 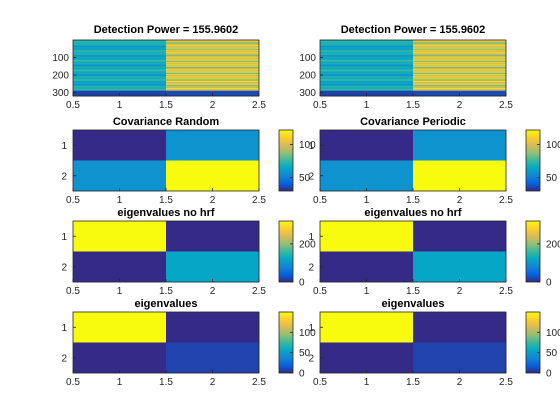 What do you see at coordinates (413, 213) in the screenshot?
I see `panel-title: eigenvalues no hrf` at bounding box center [413, 213].